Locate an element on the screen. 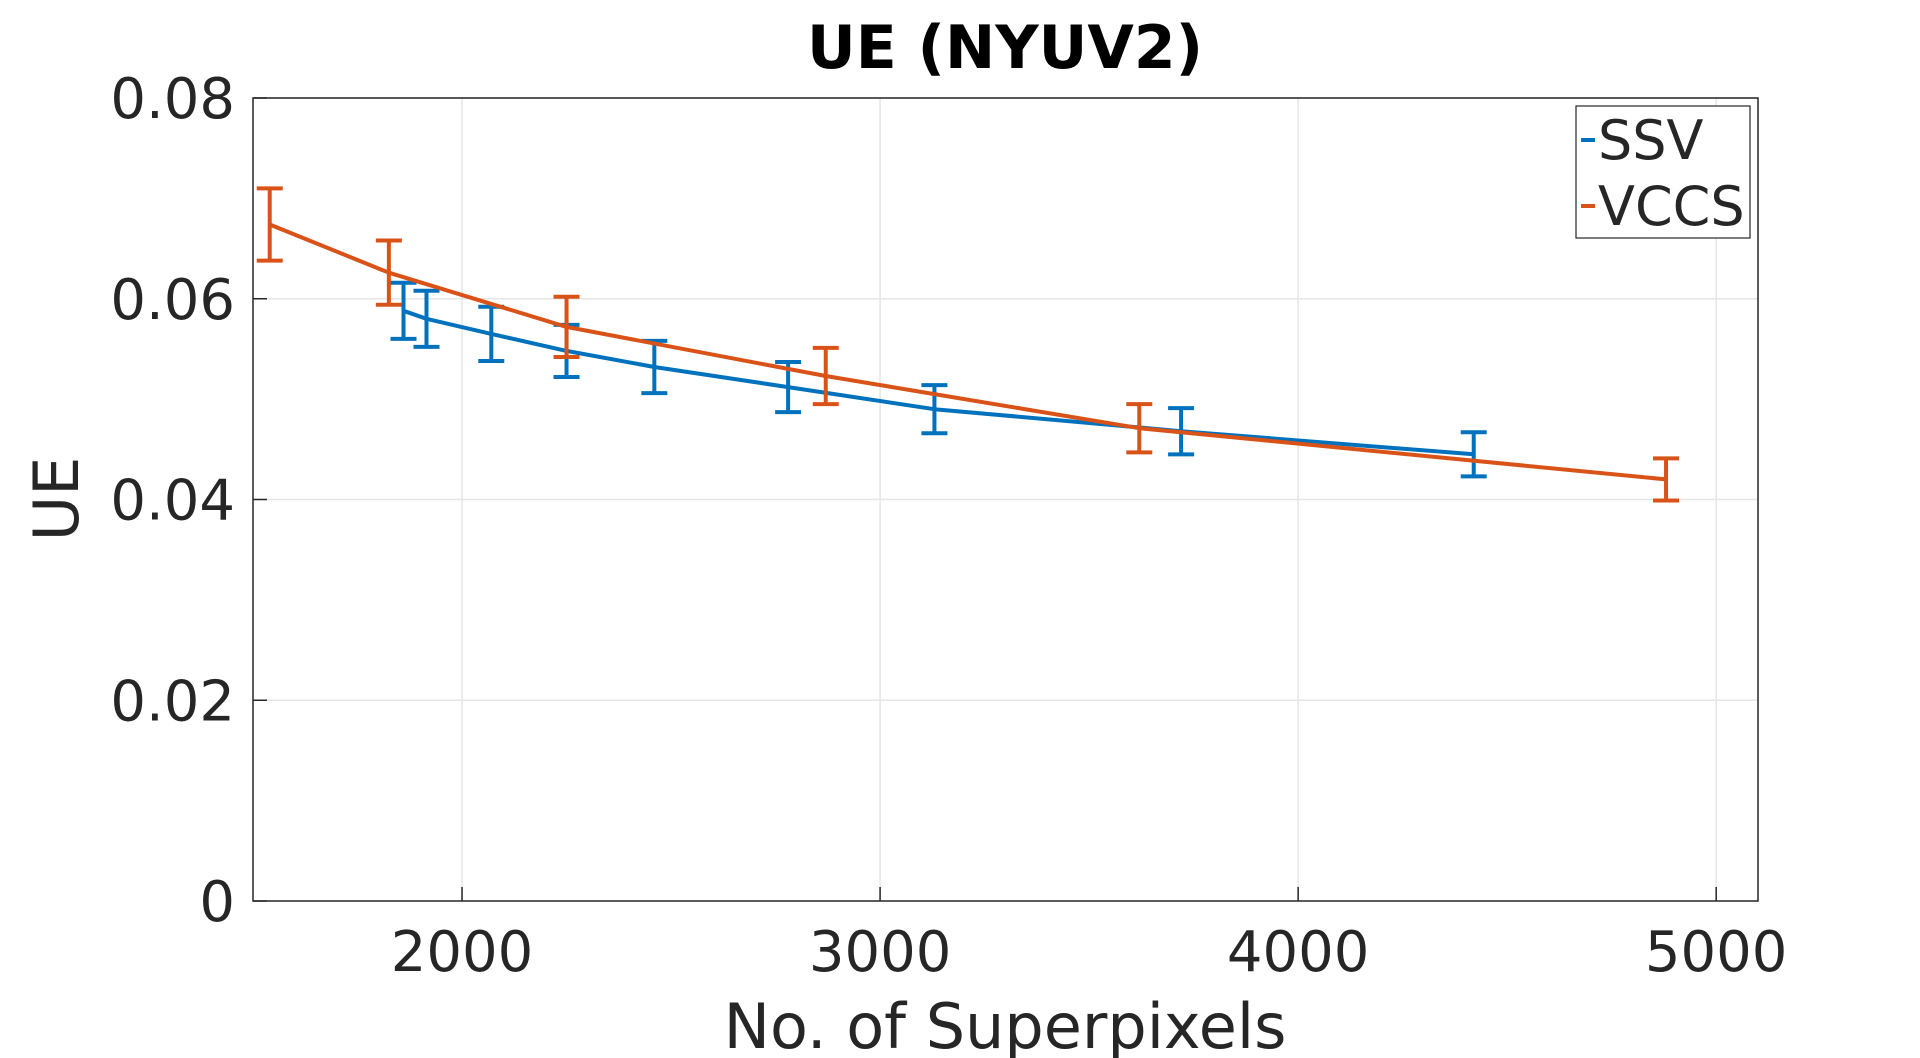 The height and width of the screenshot is (1058, 1920). legend-box is located at coordinates (1663, 172).